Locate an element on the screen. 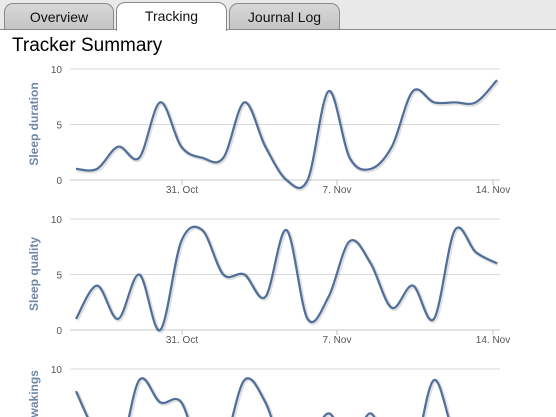  series-line-shadow is located at coordinates (263, 397).